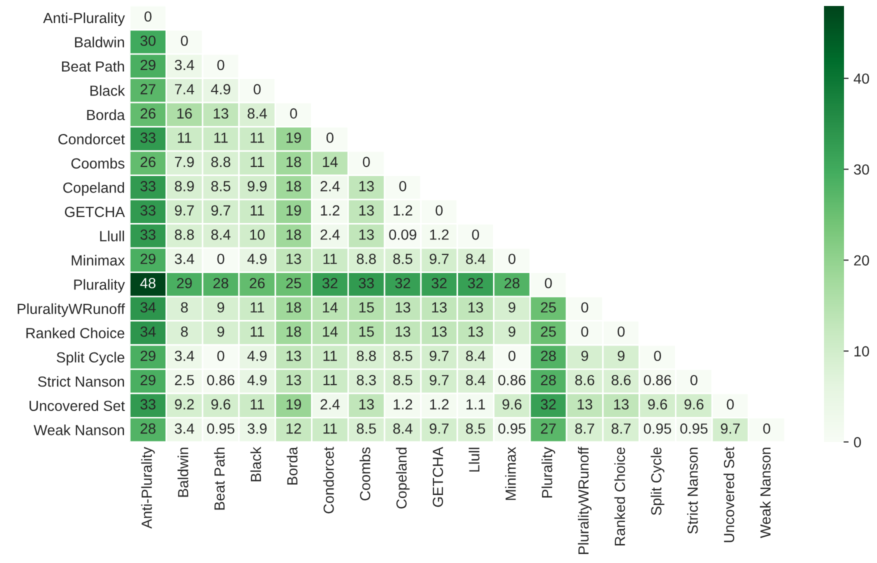 This screenshot has height=563, width=877. Describe the element at coordinates (81, 381) in the screenshot. I see `y-tick-label: Strict Nanson` at that location.